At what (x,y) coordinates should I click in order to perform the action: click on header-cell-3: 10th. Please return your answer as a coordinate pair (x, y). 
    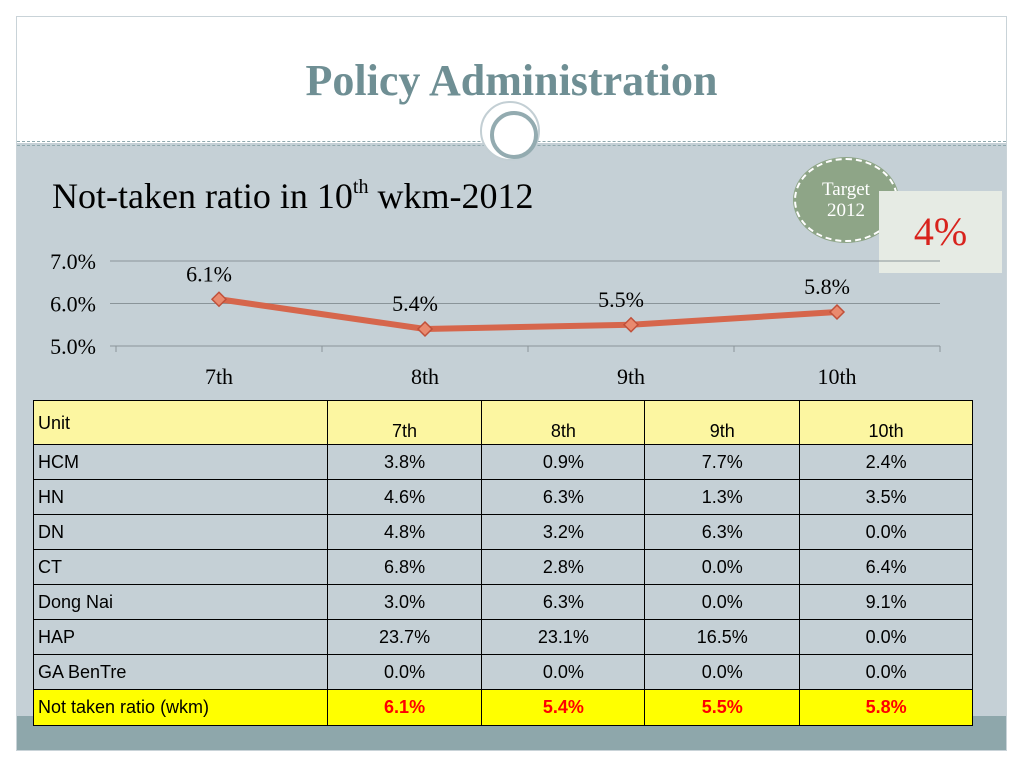
    Looking at the image, I should click on (886, 422).